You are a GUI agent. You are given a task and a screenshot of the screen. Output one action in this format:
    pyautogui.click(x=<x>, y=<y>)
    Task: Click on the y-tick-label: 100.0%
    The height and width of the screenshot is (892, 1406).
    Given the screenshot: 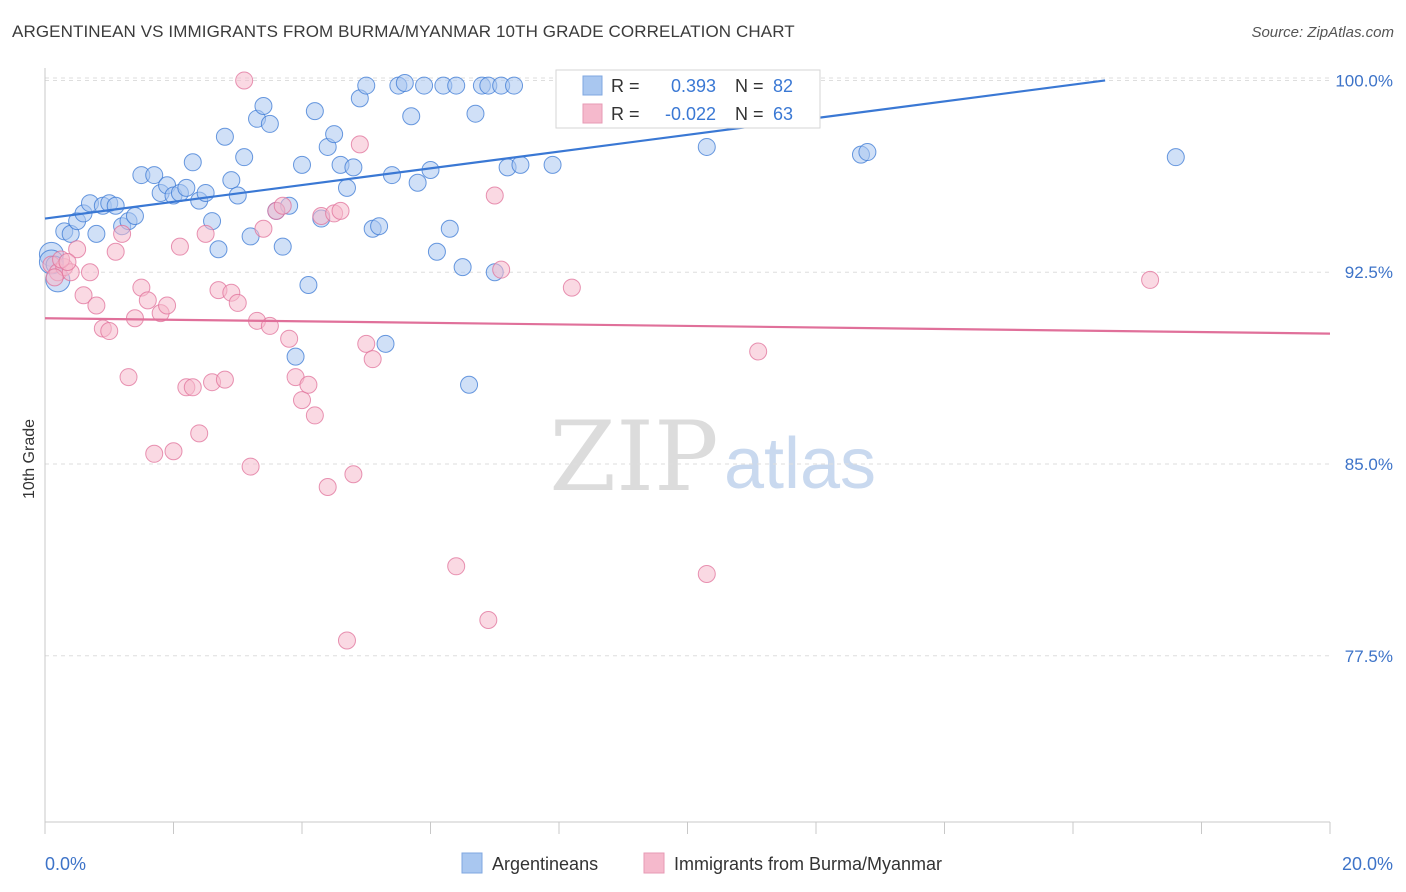 What is the action you would take?
    pyautogui.click(x=1364, y=80)
    